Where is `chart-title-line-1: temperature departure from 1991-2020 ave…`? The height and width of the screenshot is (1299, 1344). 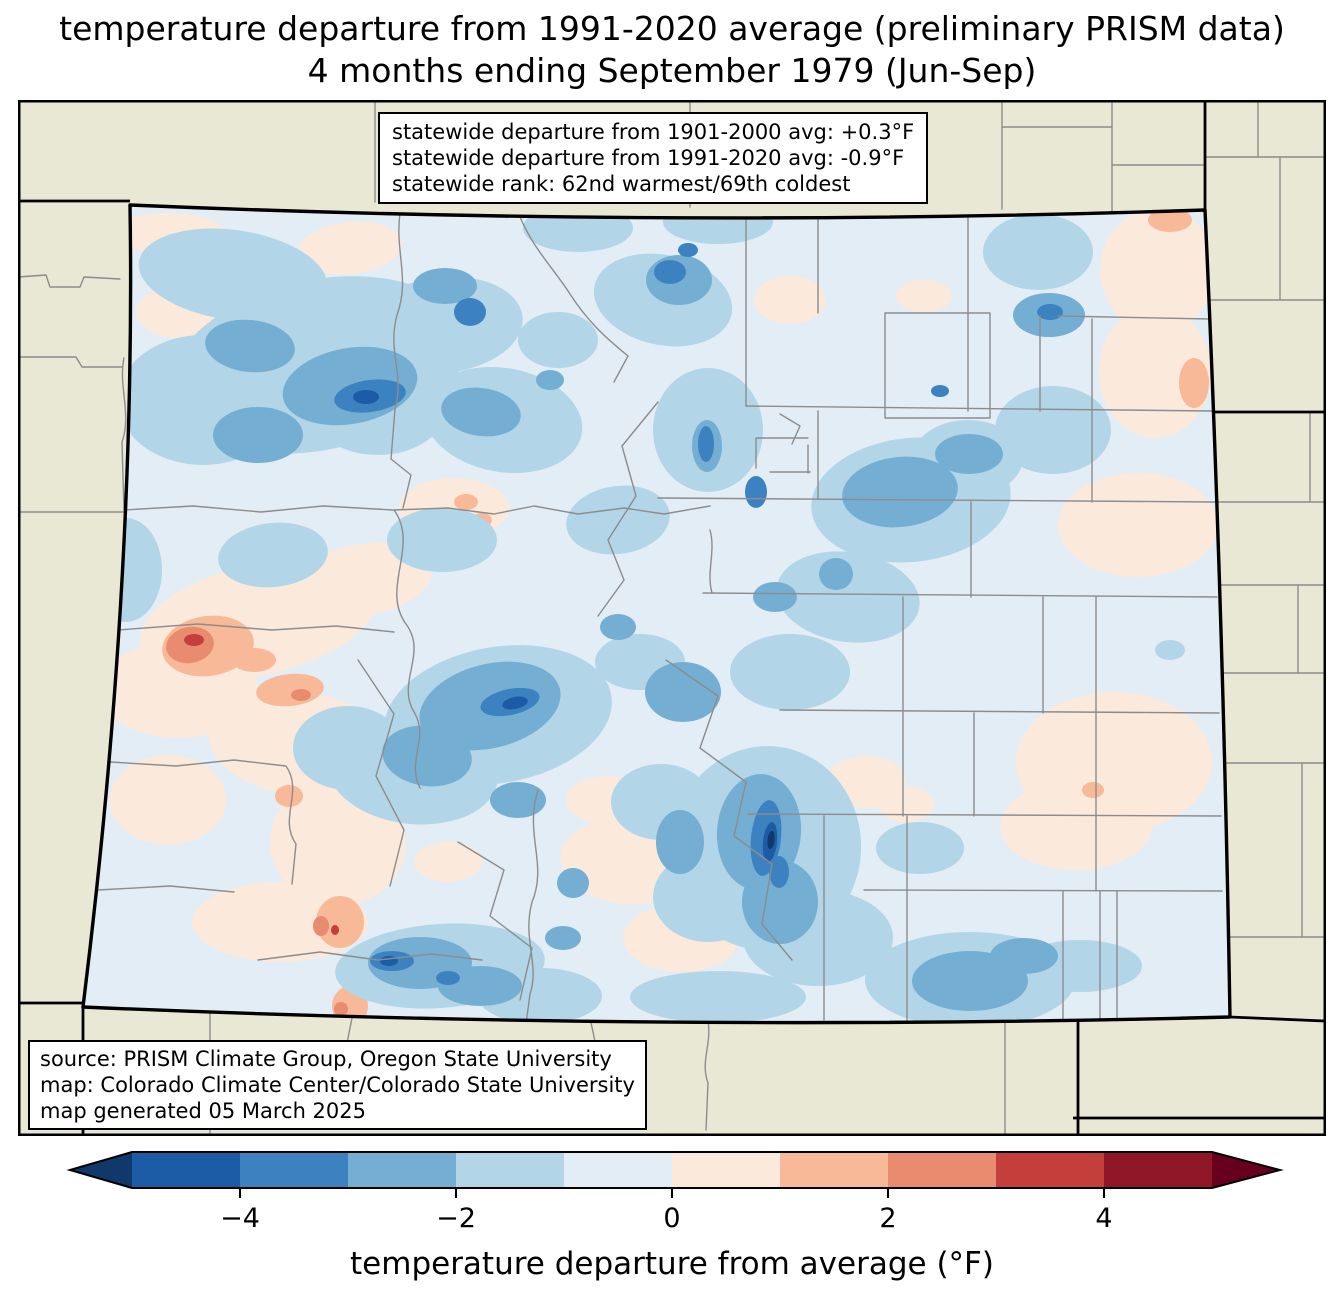 chart-title-line-1: temperature departure from 1991-2020 ave… is located at coordinates (672, 28).